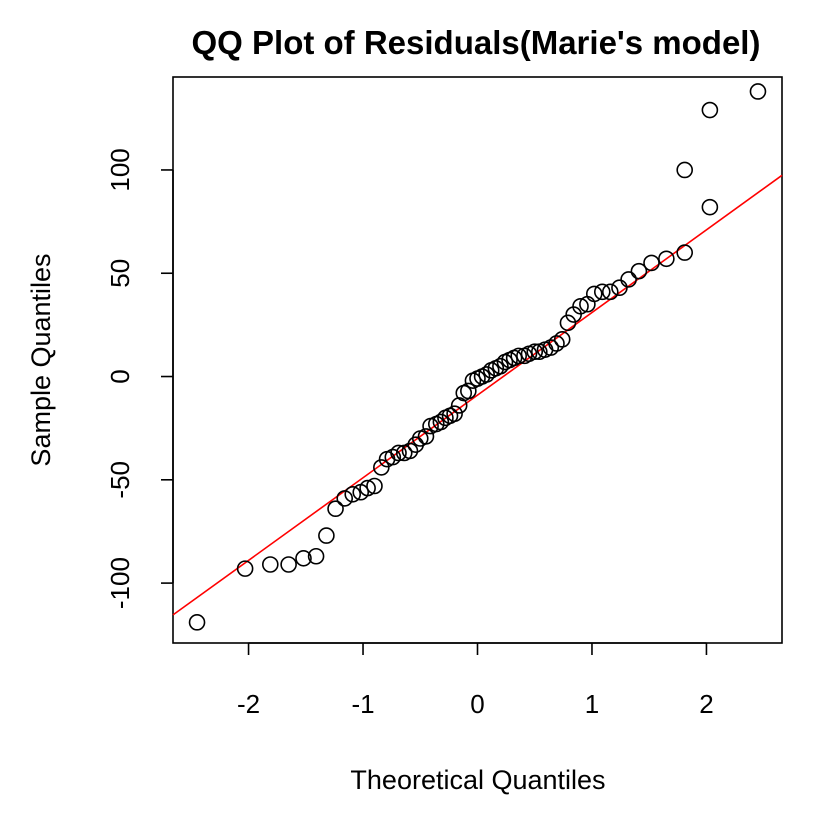 This screenshot has width=820, height=816. What do you see at coordinates (477, 704) in the screenshot?
I see `x-tick-label: 0` at bounding box center [477, 704].